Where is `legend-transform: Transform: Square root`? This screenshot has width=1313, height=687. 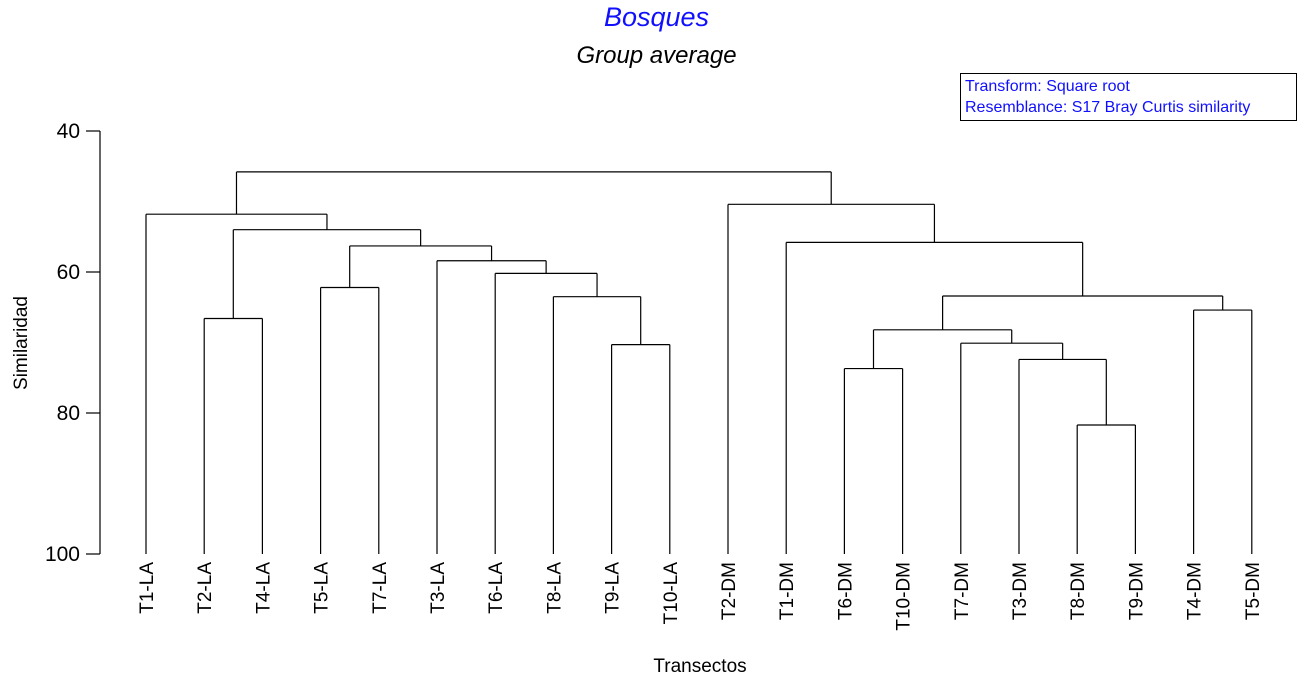
legend-transform: Transform: Square root is located at coordinates (1047, 86).